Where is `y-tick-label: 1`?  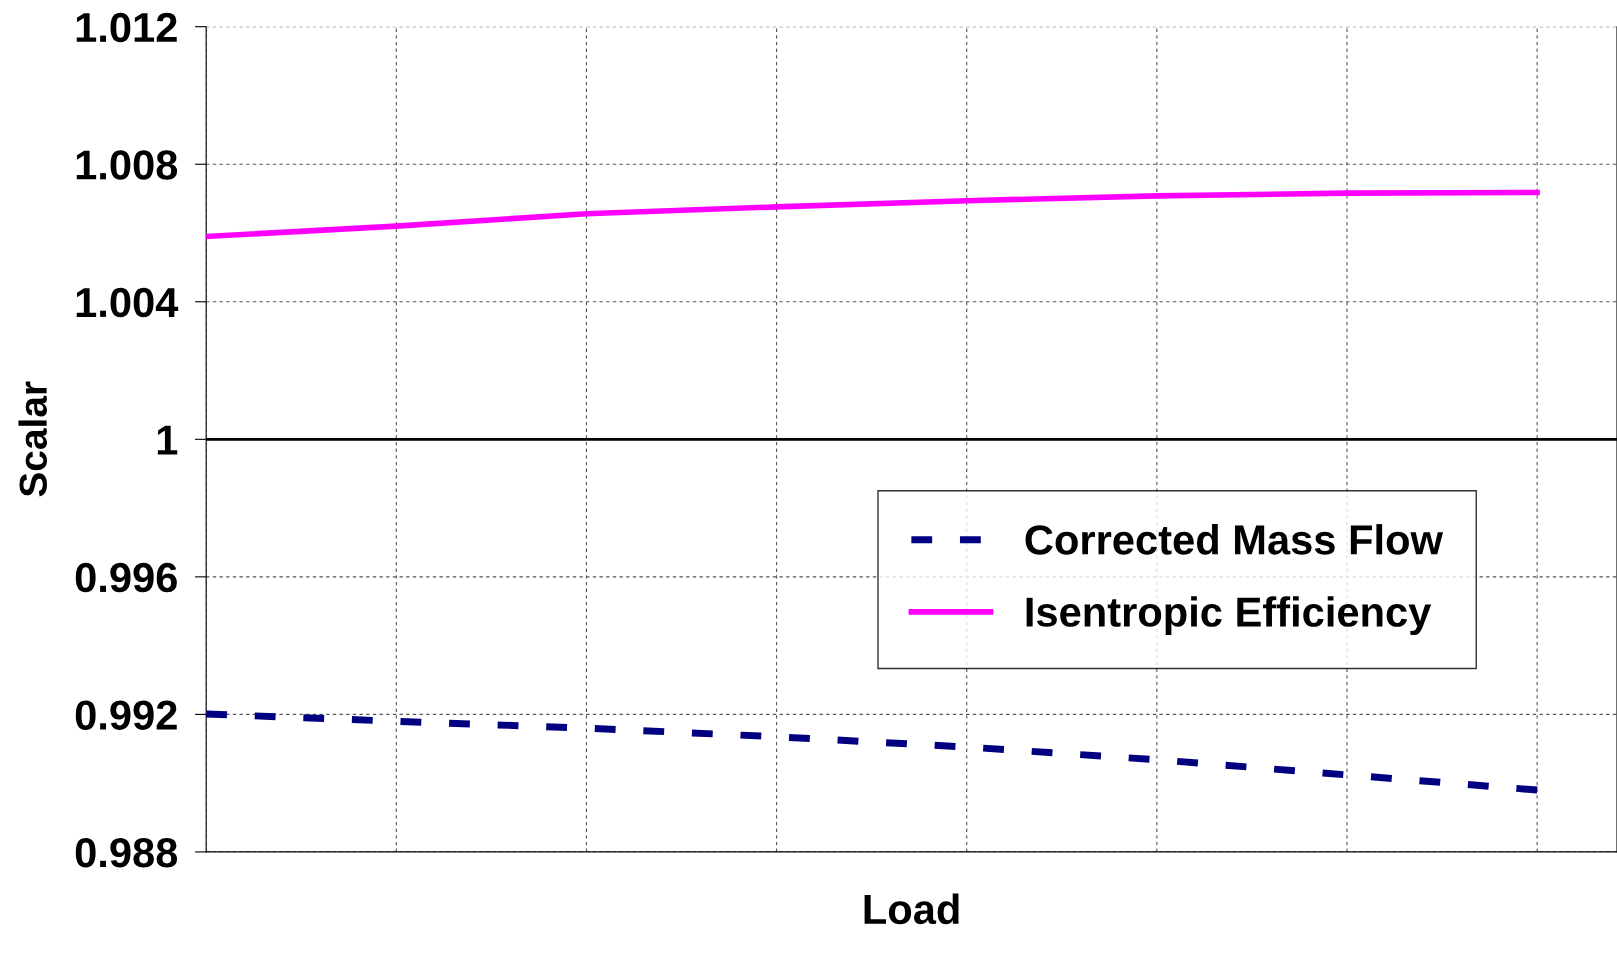
y-tick-label: 1 is located at coordinates (167, 440).